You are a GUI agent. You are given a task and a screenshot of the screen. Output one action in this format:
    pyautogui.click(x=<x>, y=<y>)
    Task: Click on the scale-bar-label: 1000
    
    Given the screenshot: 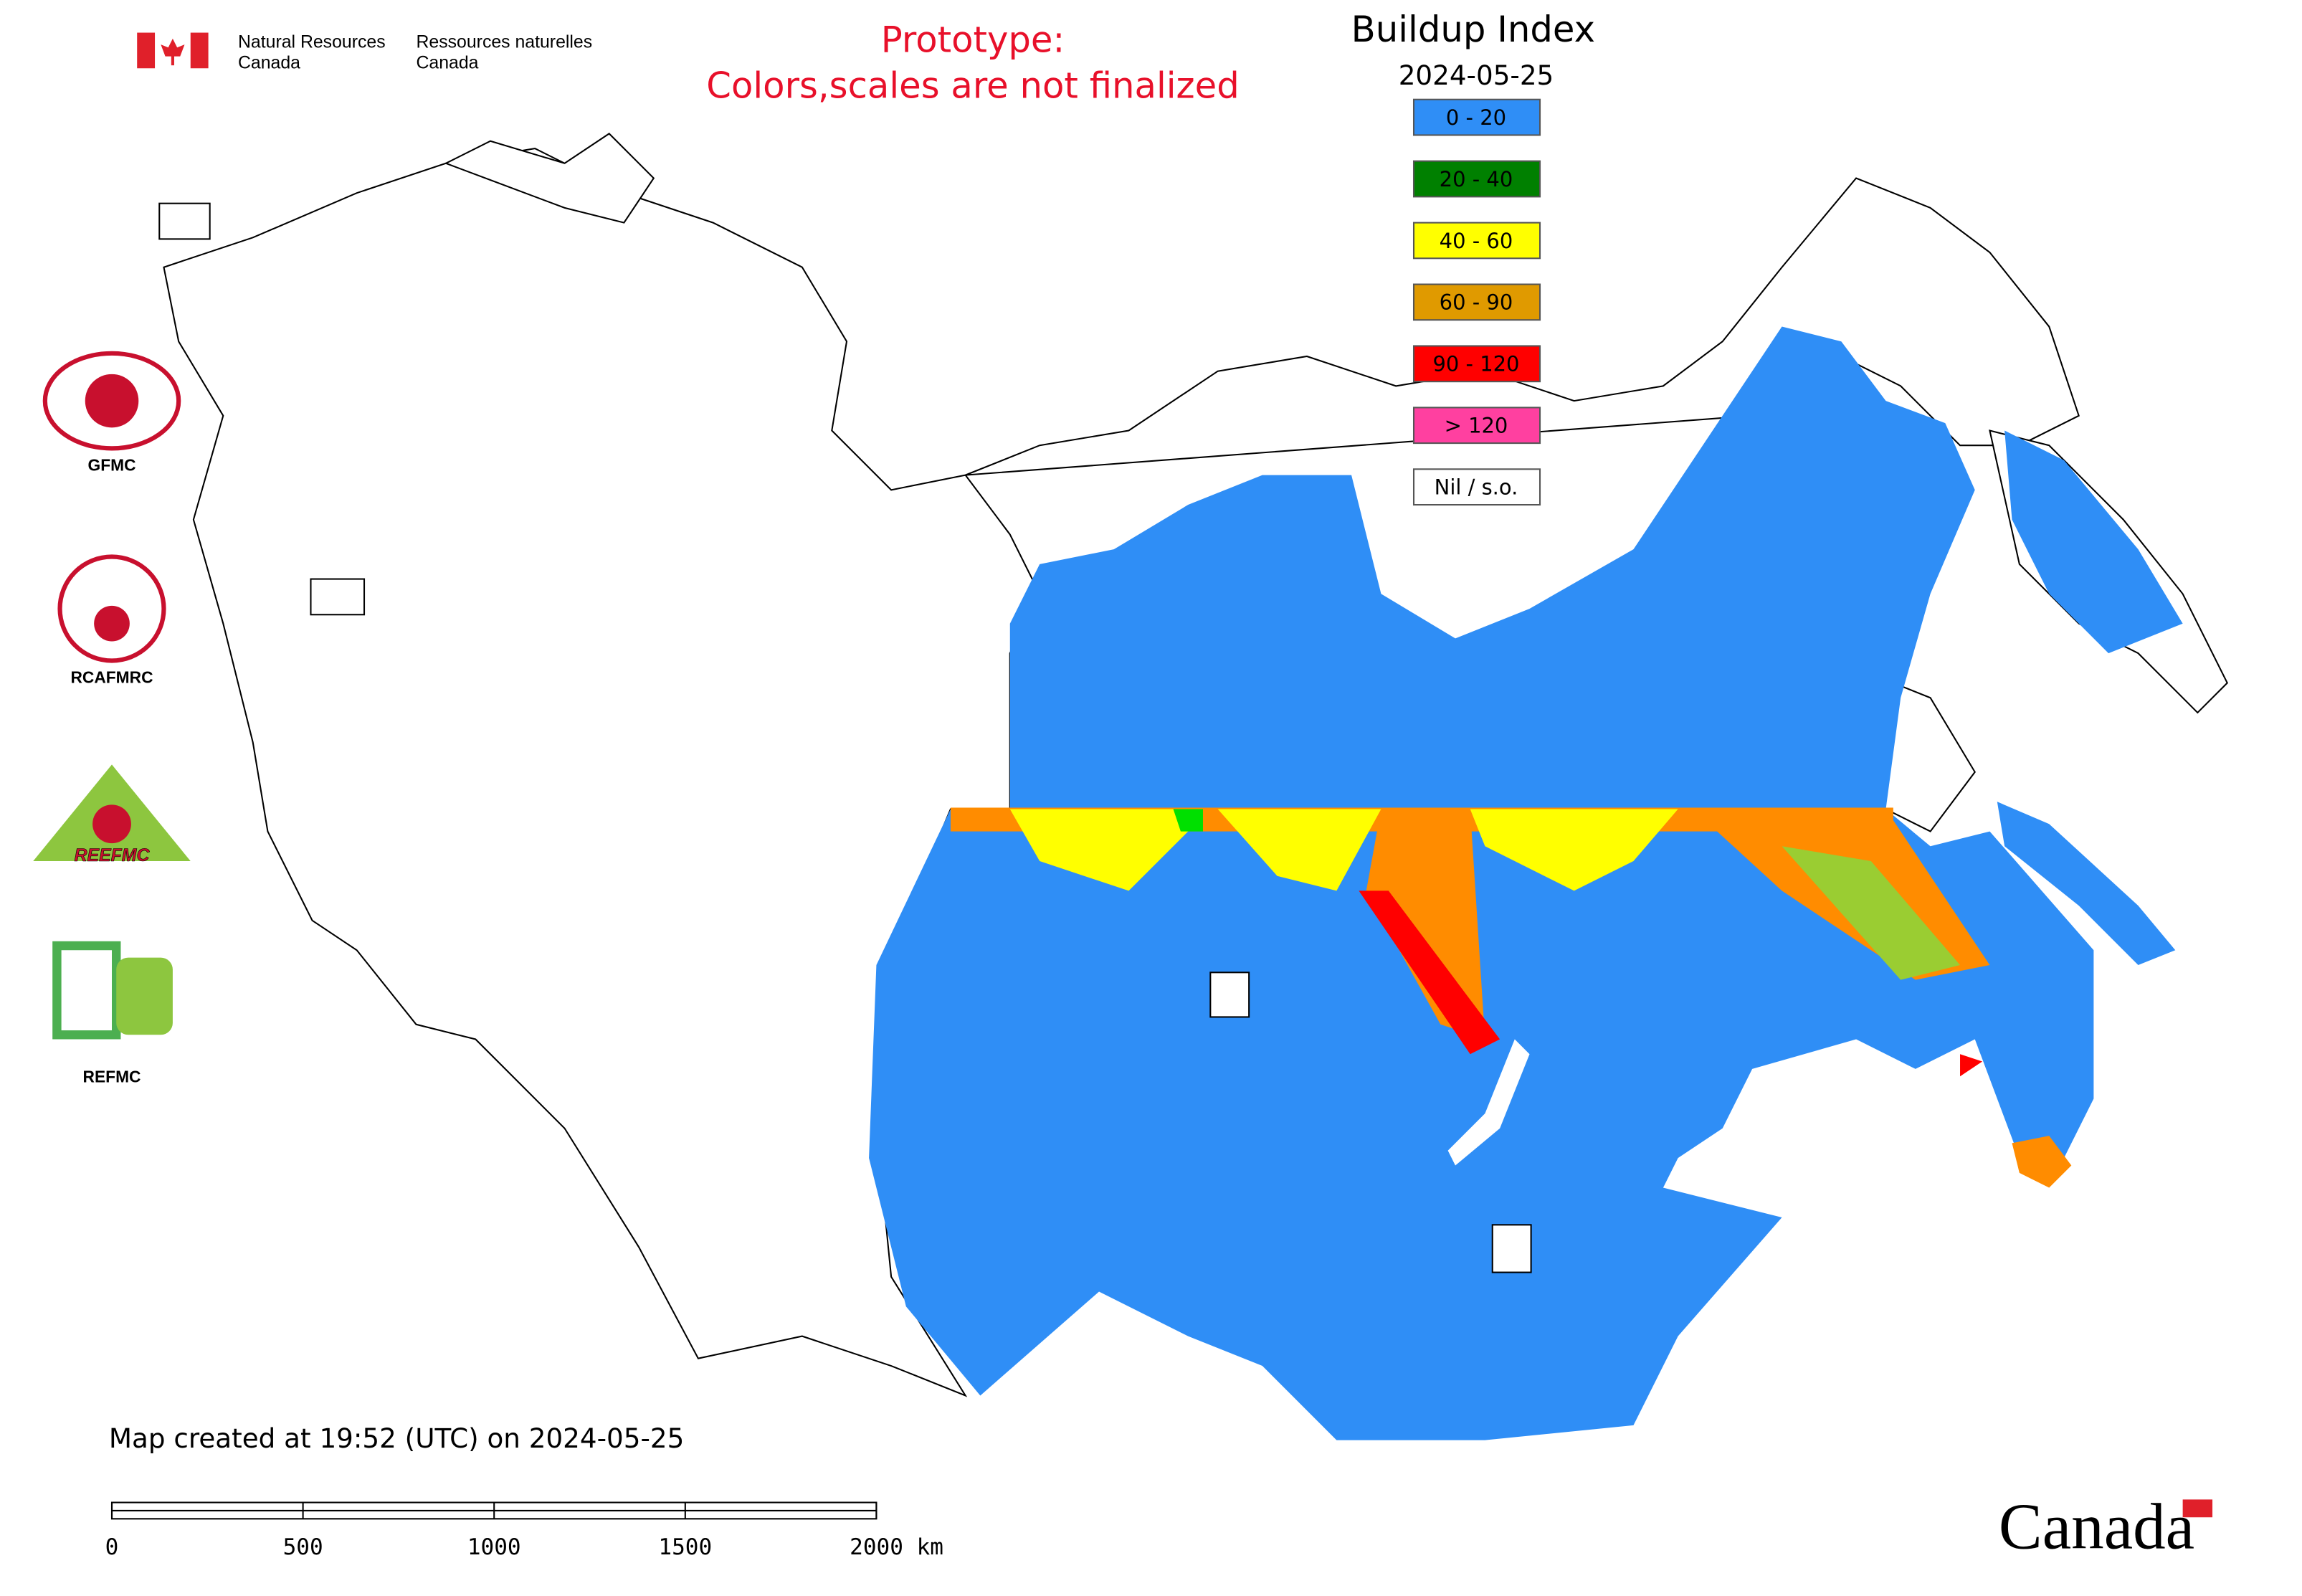 What is the action you would take?
    pyautogui.click(x=494, y=1547)
    